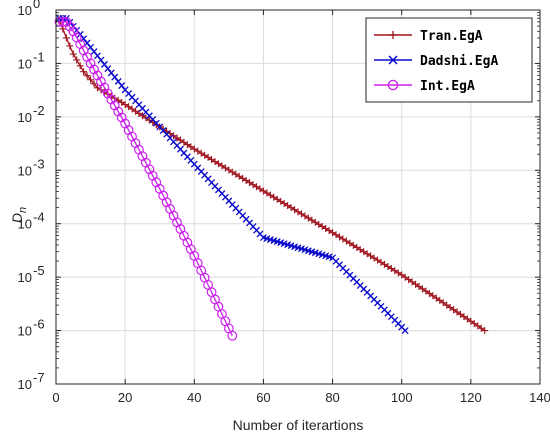 This screenshot has height=438, width=550. Describe the element at coordinates (23, 210) in the screenshot. I see `y-axis-label-sub: n` at that location.